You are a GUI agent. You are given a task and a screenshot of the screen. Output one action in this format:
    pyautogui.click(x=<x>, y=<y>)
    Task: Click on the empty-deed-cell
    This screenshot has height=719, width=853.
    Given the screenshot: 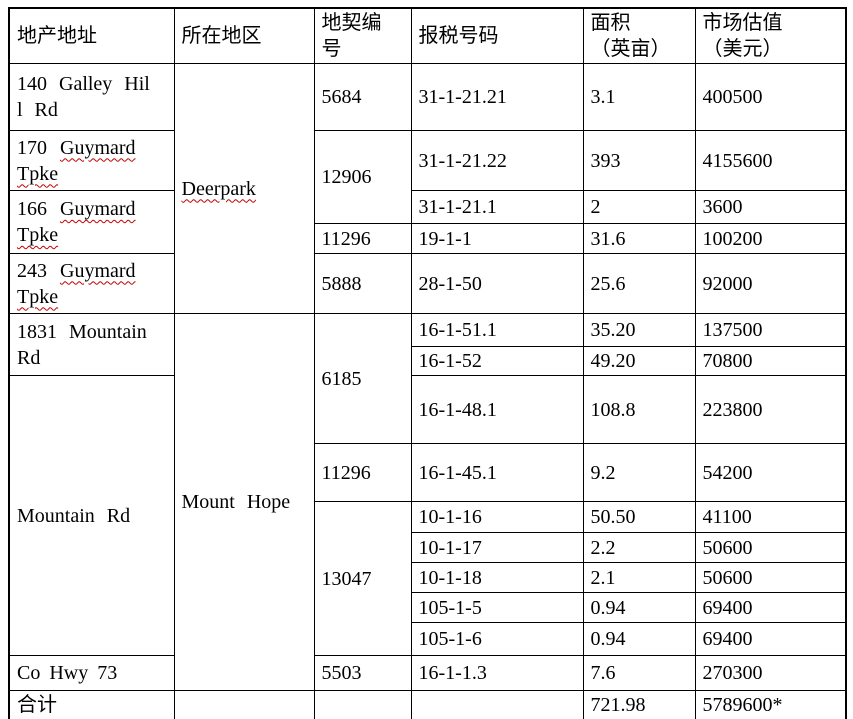 What is the action you would take?
    pyautogui.click(x=362, y=704)
    